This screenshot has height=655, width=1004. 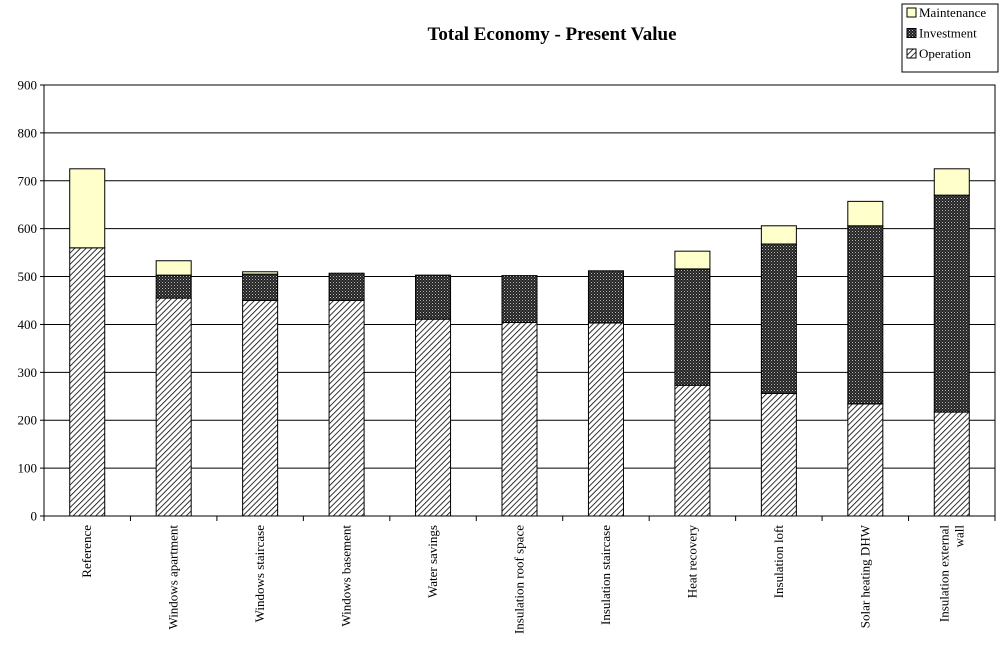 I want to click on legend: Maintenance Investment Operation, so click(x=950, y=38).